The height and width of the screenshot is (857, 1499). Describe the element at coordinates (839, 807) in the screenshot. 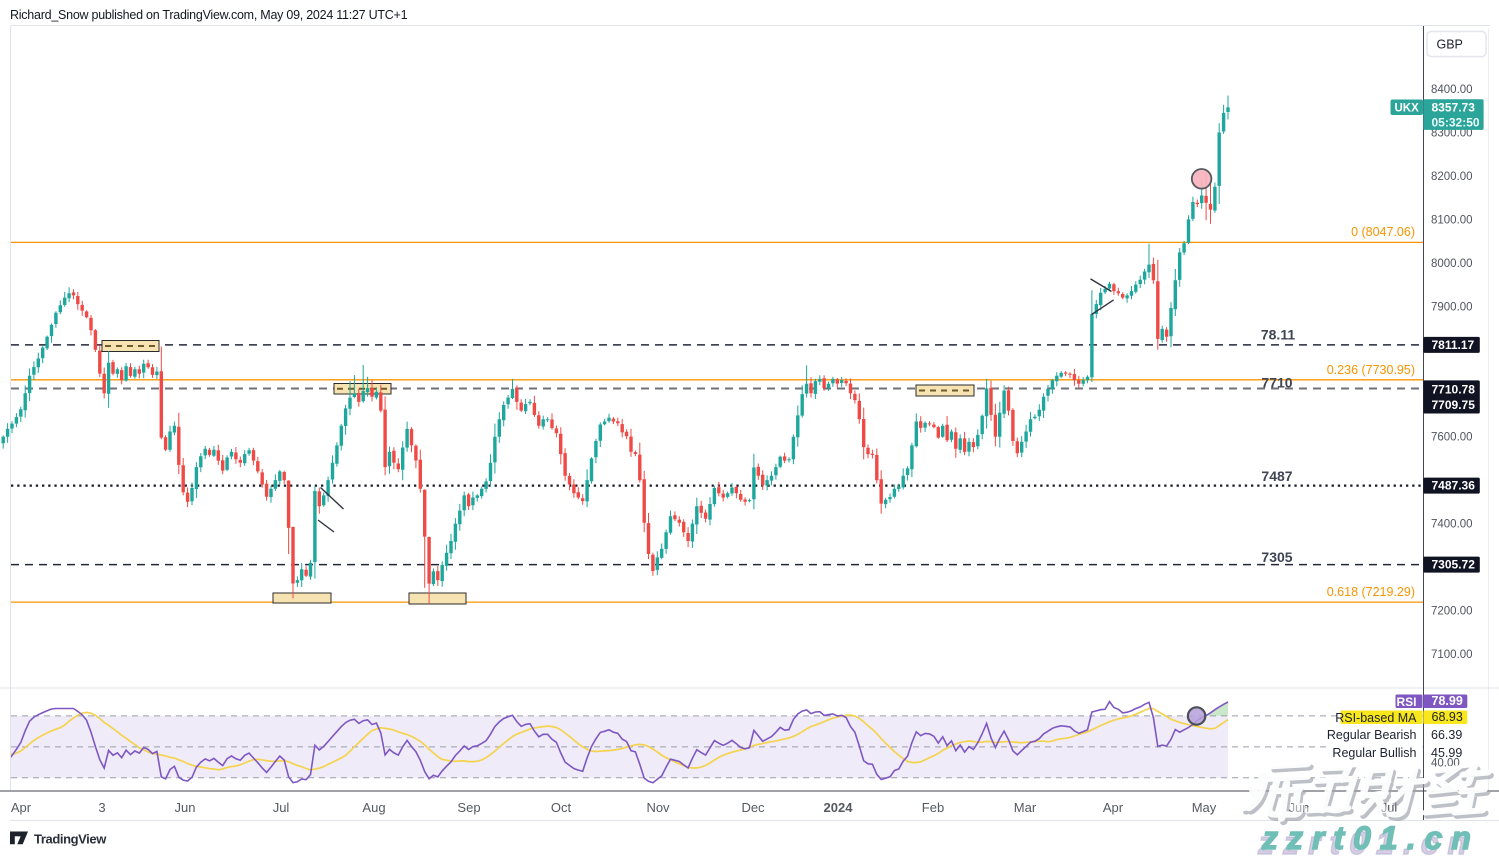

I see `svg-text: 2024` at that location.